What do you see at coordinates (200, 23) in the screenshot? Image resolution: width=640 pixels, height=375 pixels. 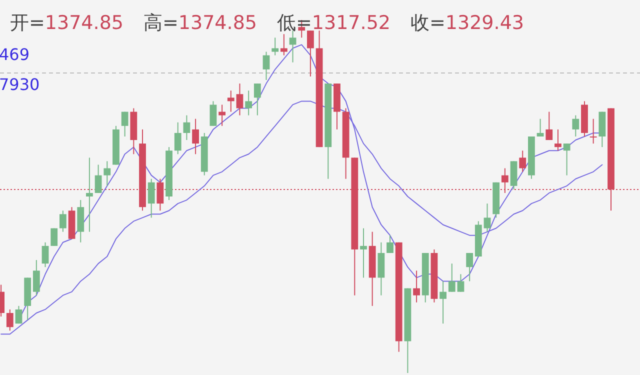 I see `annotation: 高=1374.85` at bounding box center [200, 23].